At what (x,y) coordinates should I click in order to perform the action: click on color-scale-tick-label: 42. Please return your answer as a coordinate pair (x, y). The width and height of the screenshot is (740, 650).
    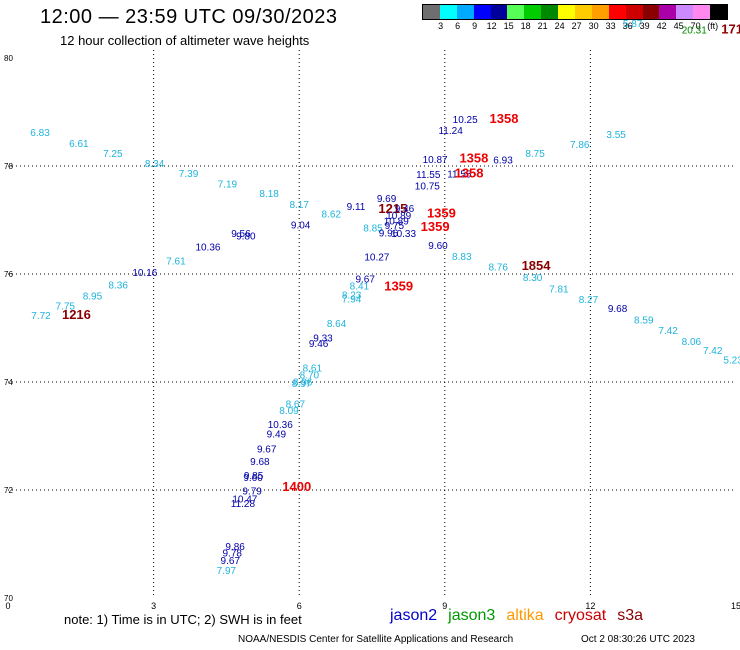
    Looking at the image, I should click on (661, 26).